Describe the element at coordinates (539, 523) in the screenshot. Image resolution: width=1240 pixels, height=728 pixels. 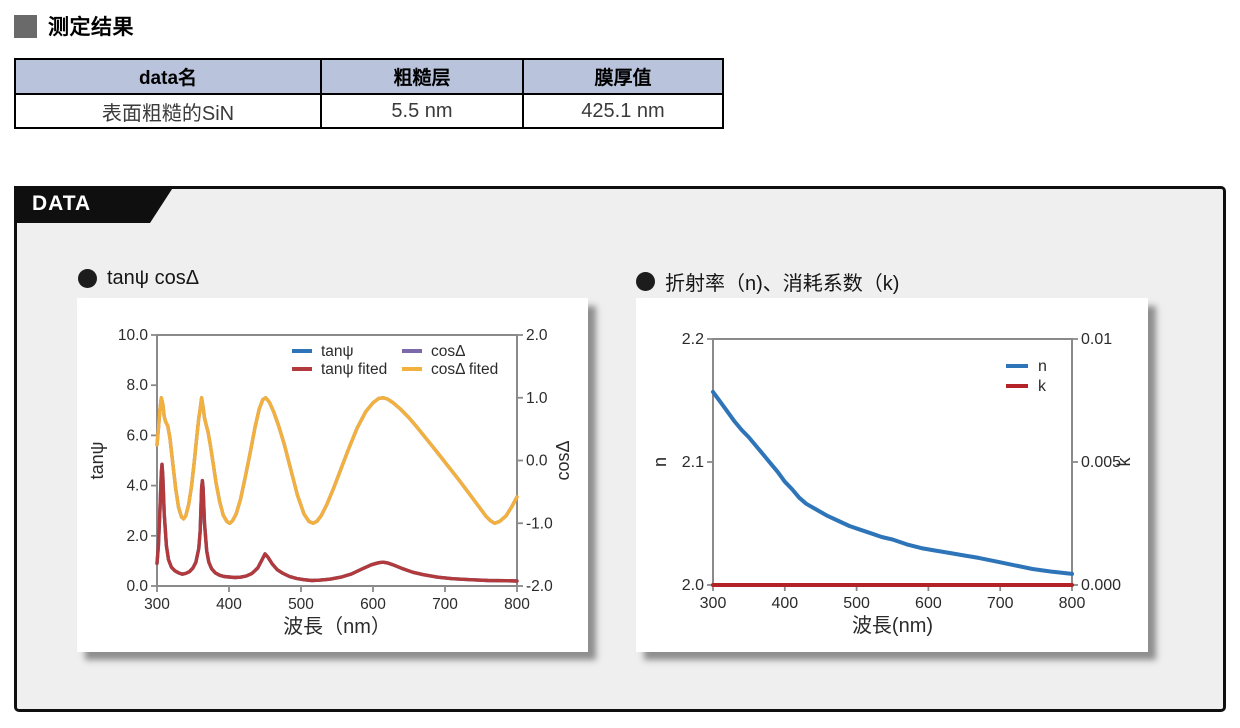
I see `y-tick-label-right: -1.0` at that location.